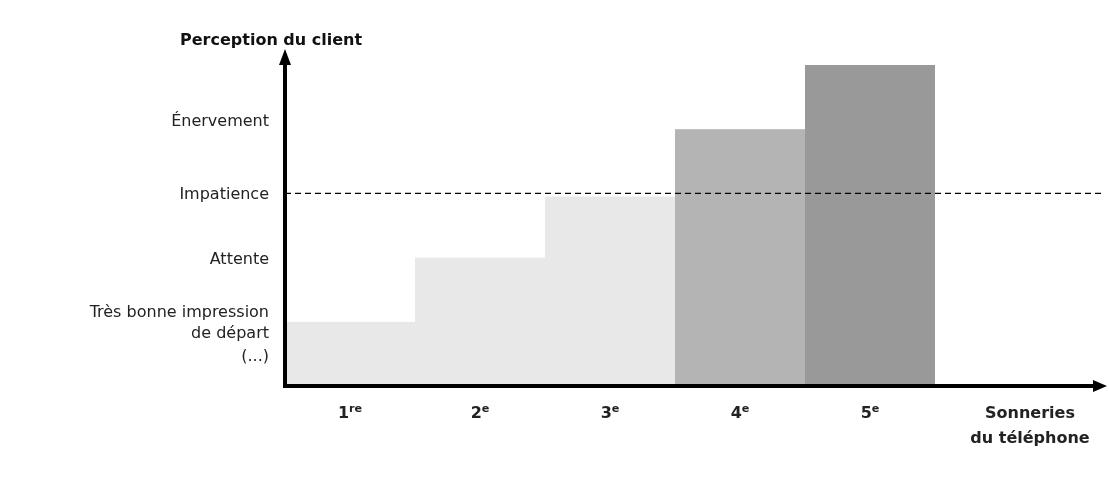  I want to click on x-tick-label: 1$^{re}$, so click(350, 411).